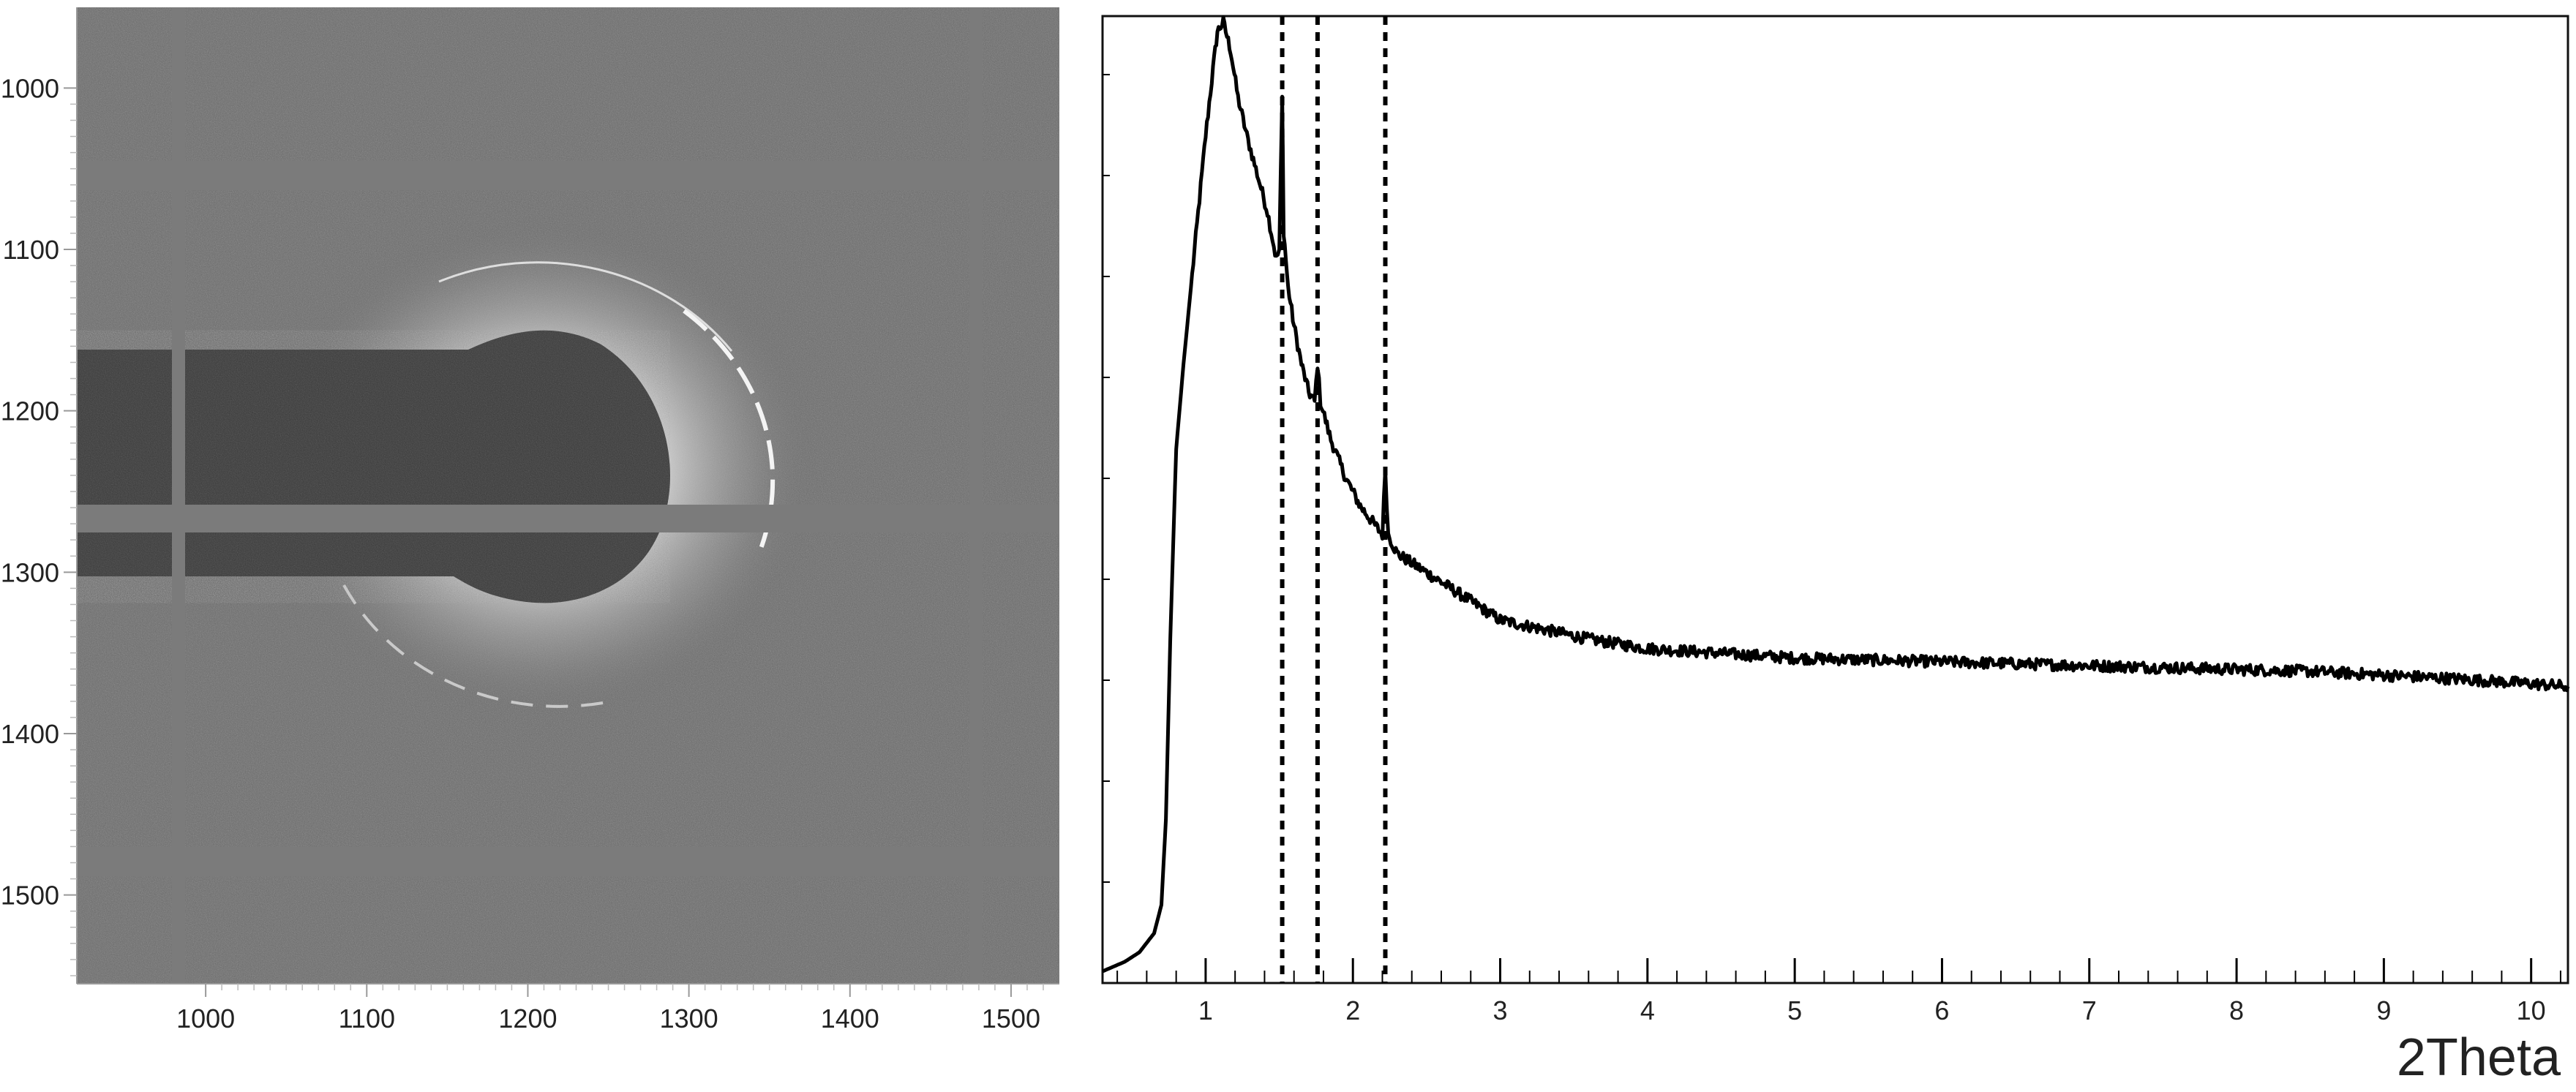 Image resolution: width=2576 pixels, height=1092 pixels. What do you see at coordinates (205, 1018) in the screenshot?
I see `detector-x-tick-label: 1000` at bounding box center [205, 1018].